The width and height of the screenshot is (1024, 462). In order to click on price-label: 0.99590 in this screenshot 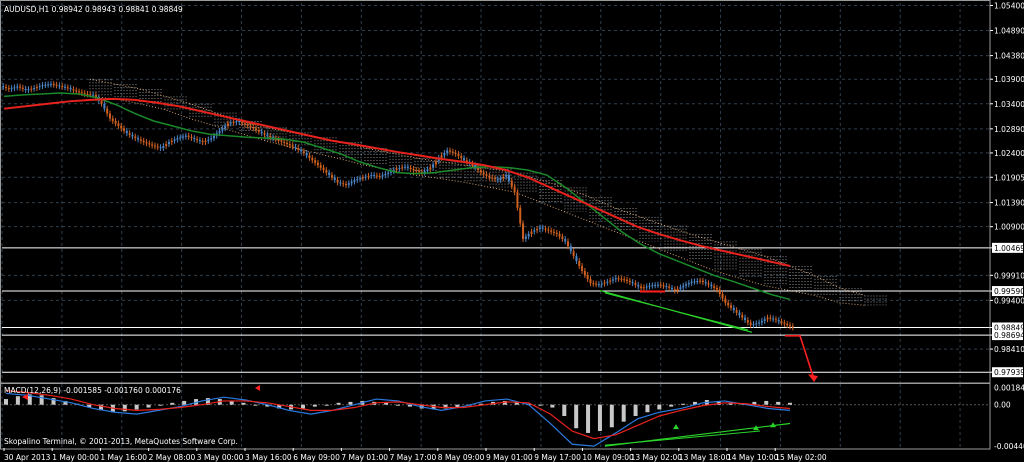, I will do `click(1009, 291)`.